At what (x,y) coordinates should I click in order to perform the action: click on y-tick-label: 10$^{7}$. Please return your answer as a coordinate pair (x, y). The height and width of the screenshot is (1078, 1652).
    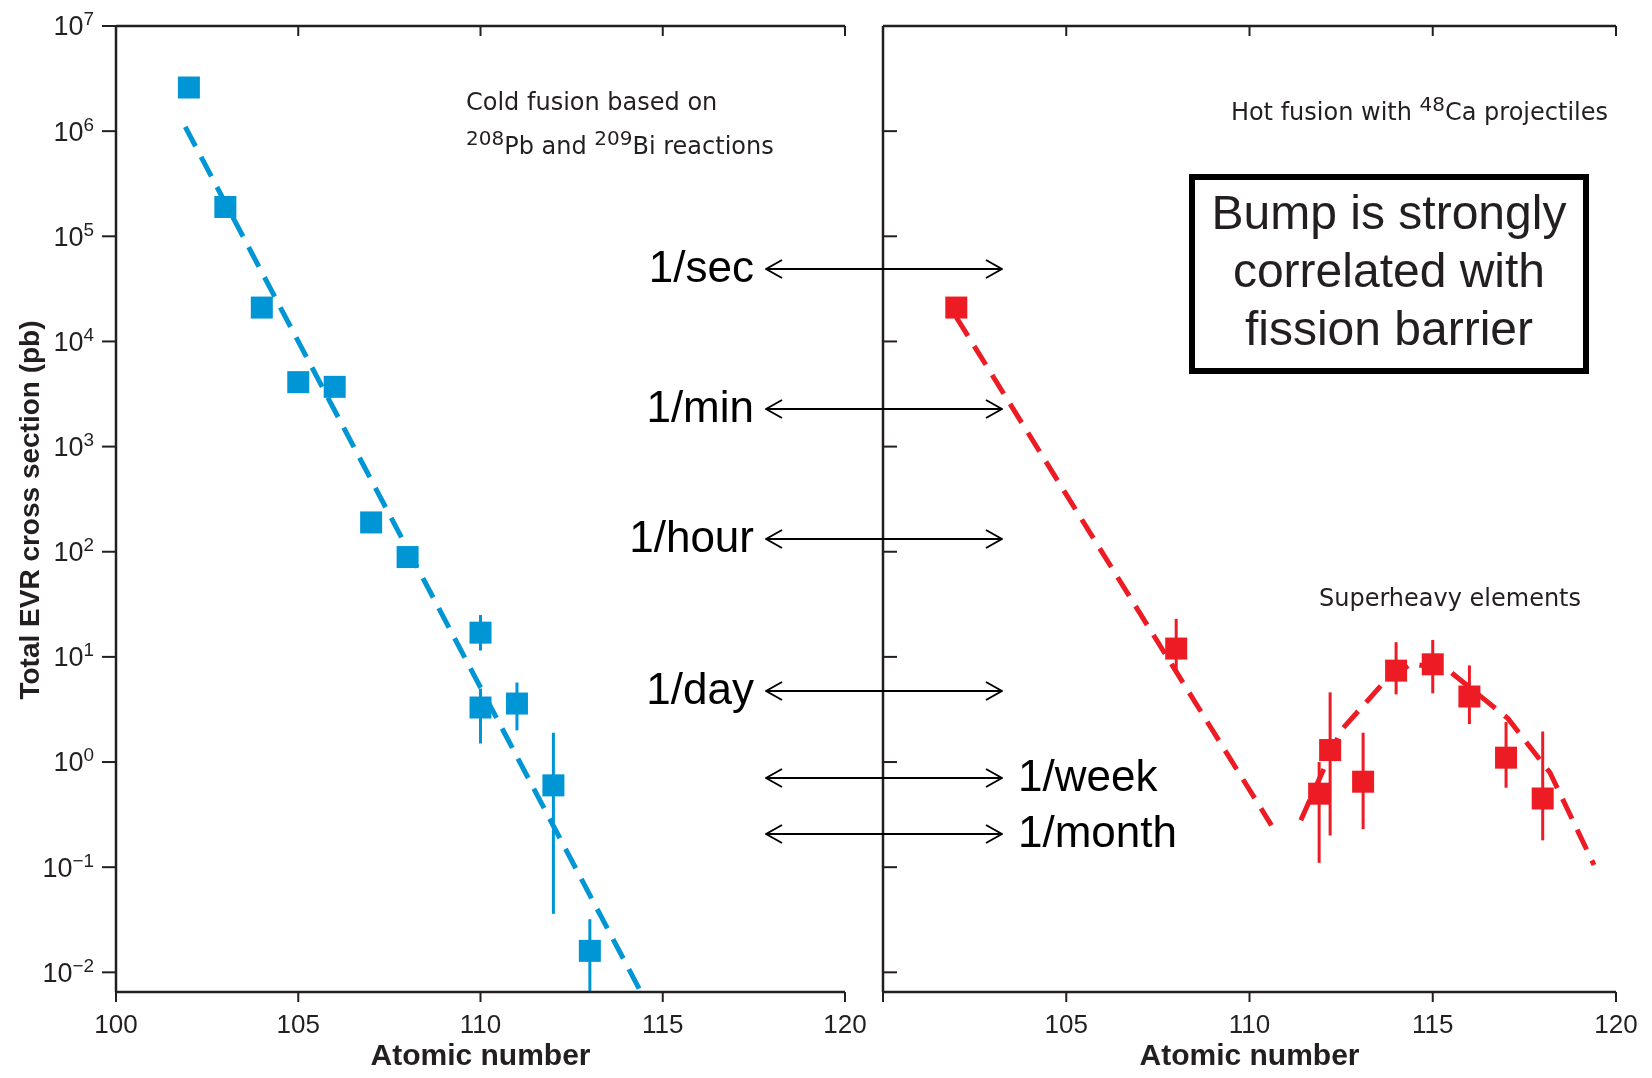
    Looking at the image, I should click on (73, 24).